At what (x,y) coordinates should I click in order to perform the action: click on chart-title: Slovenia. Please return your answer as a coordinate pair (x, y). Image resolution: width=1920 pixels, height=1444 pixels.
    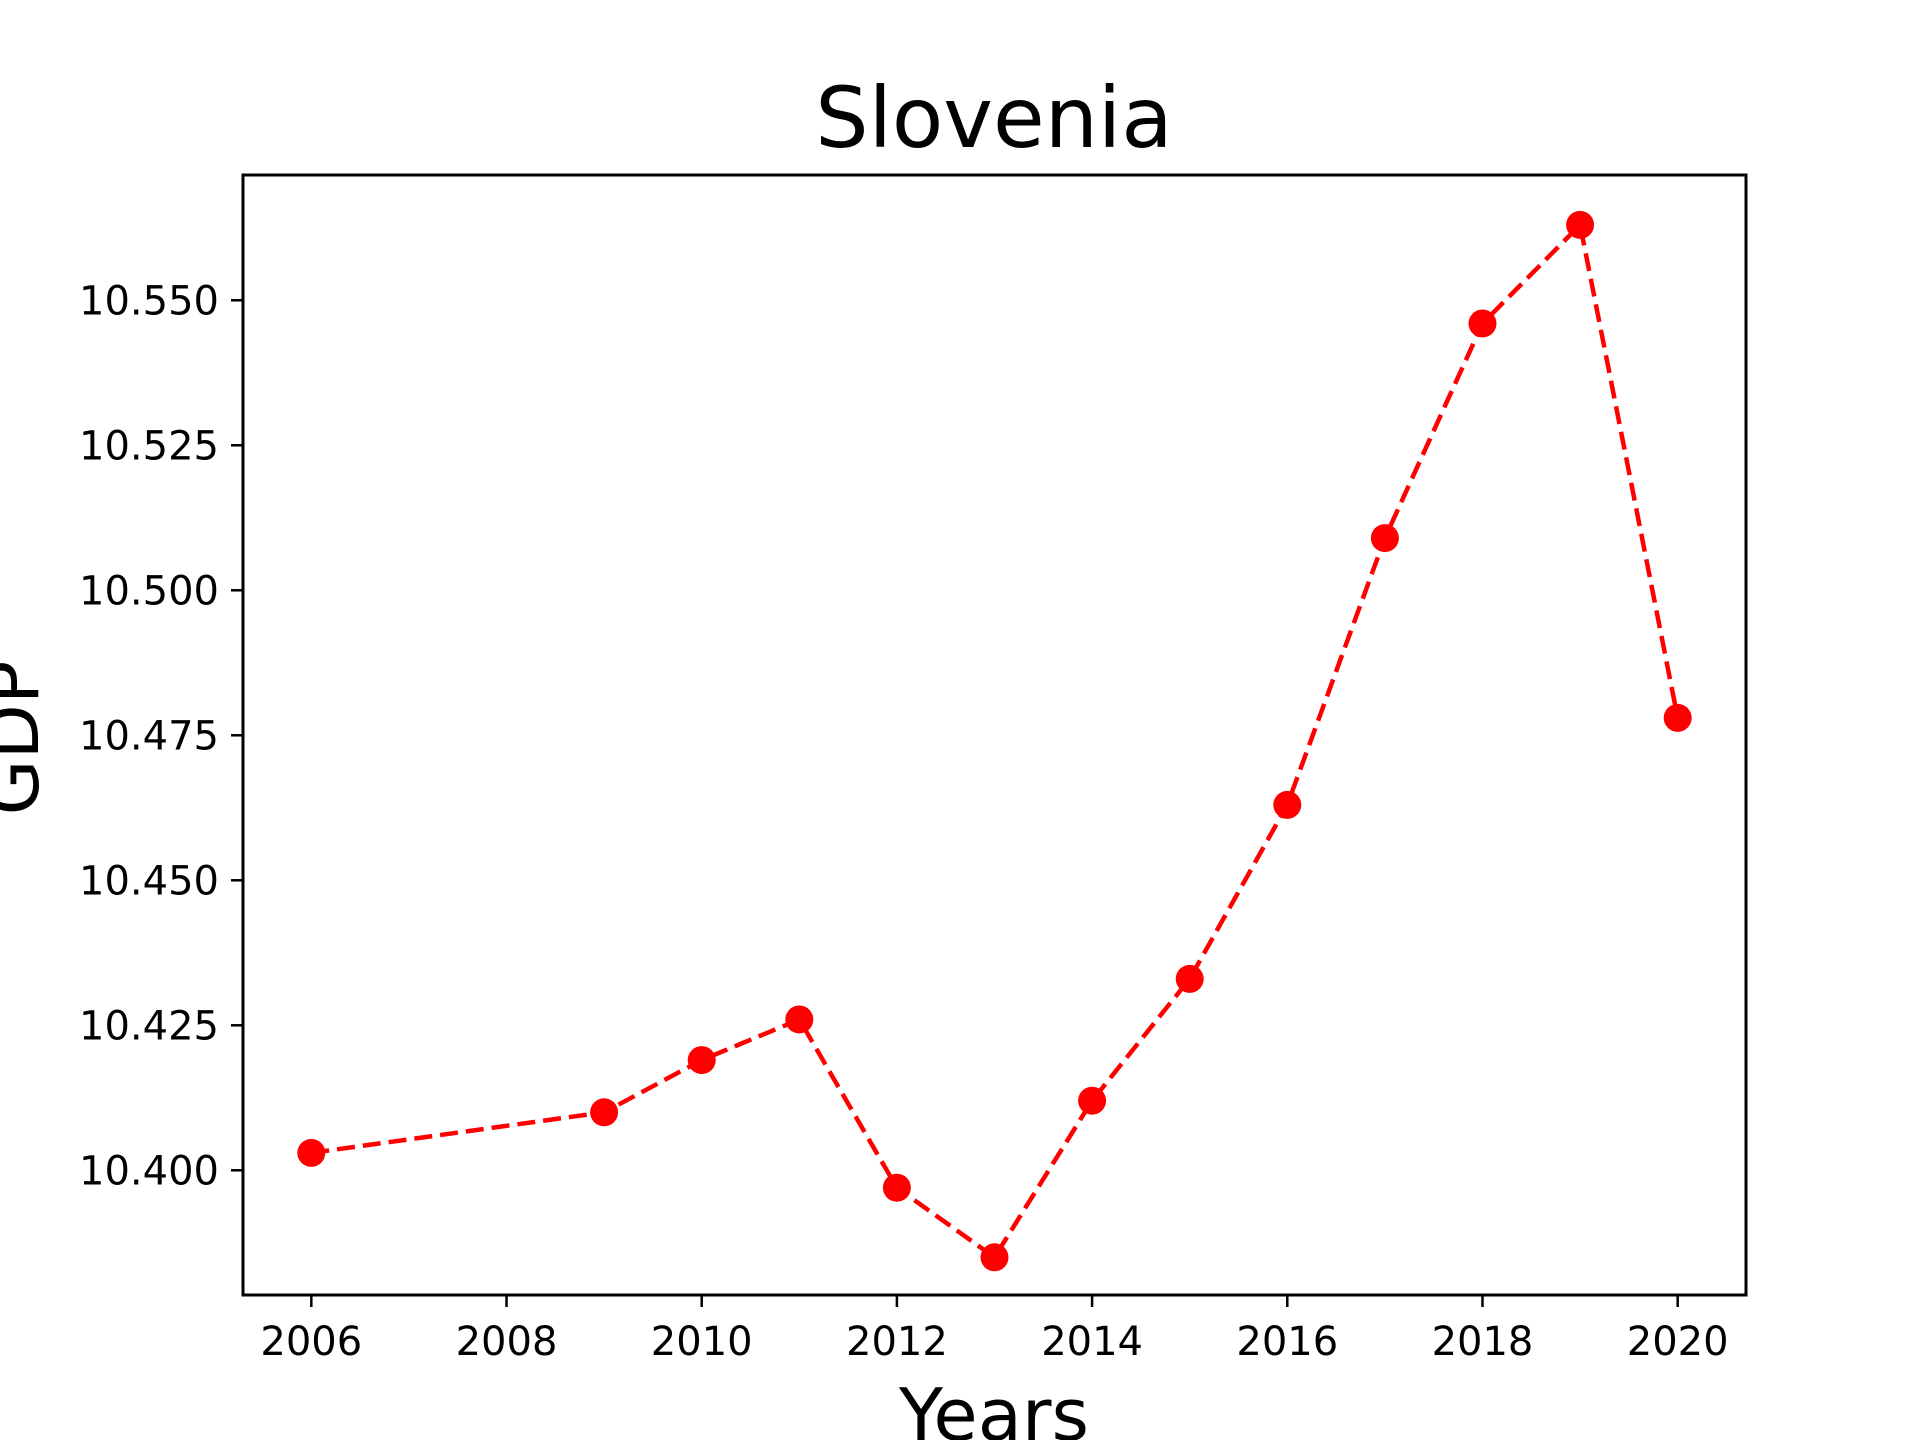
    Looking at the image, I should click on (994, 118).